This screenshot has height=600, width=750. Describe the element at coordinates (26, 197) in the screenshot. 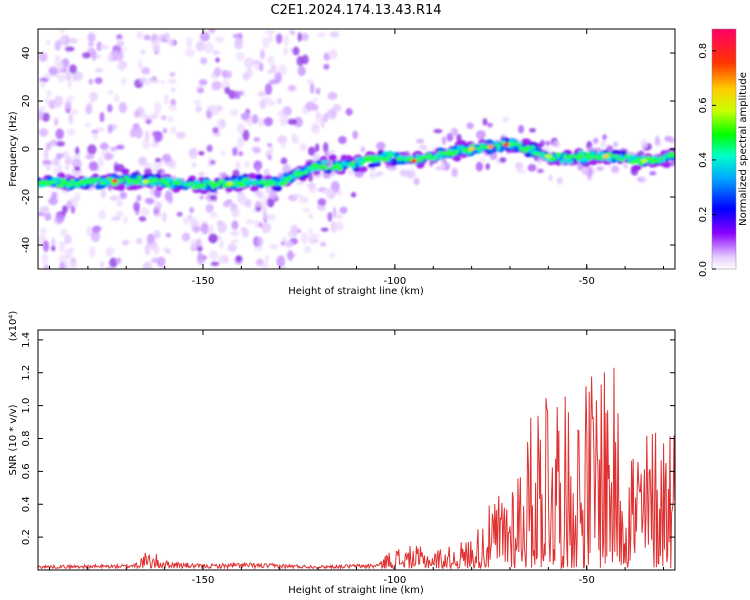

I see `spectrogram-y-tick-label: -20` at that location.